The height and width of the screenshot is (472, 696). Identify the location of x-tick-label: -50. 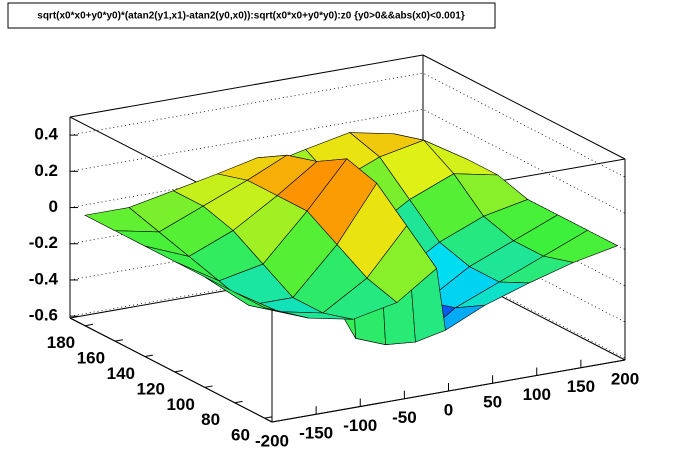
(404, 417).